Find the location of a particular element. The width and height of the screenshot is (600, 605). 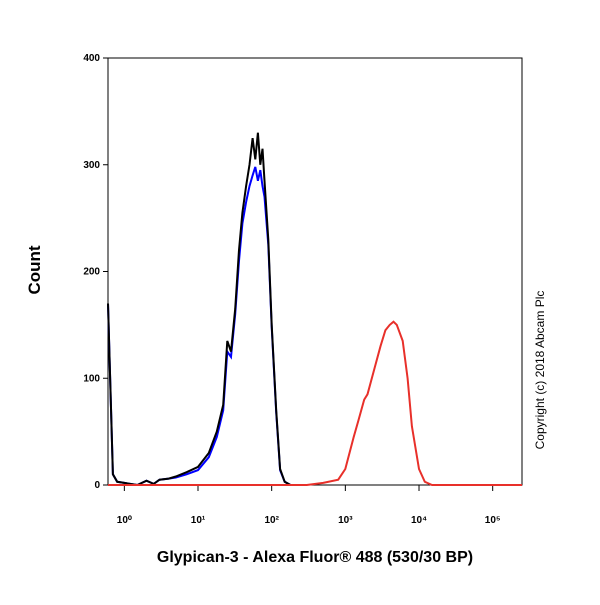

x-tick-label: 10⁰ is located at coordinates (124, 520).